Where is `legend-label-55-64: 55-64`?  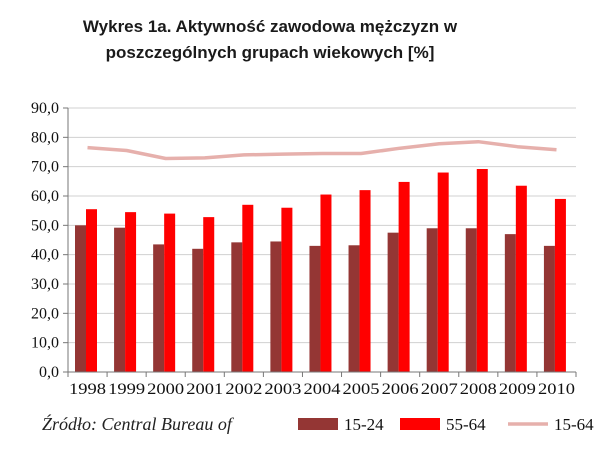
legend-label-55-64: 55-64 is located at coordinates (466, 424).